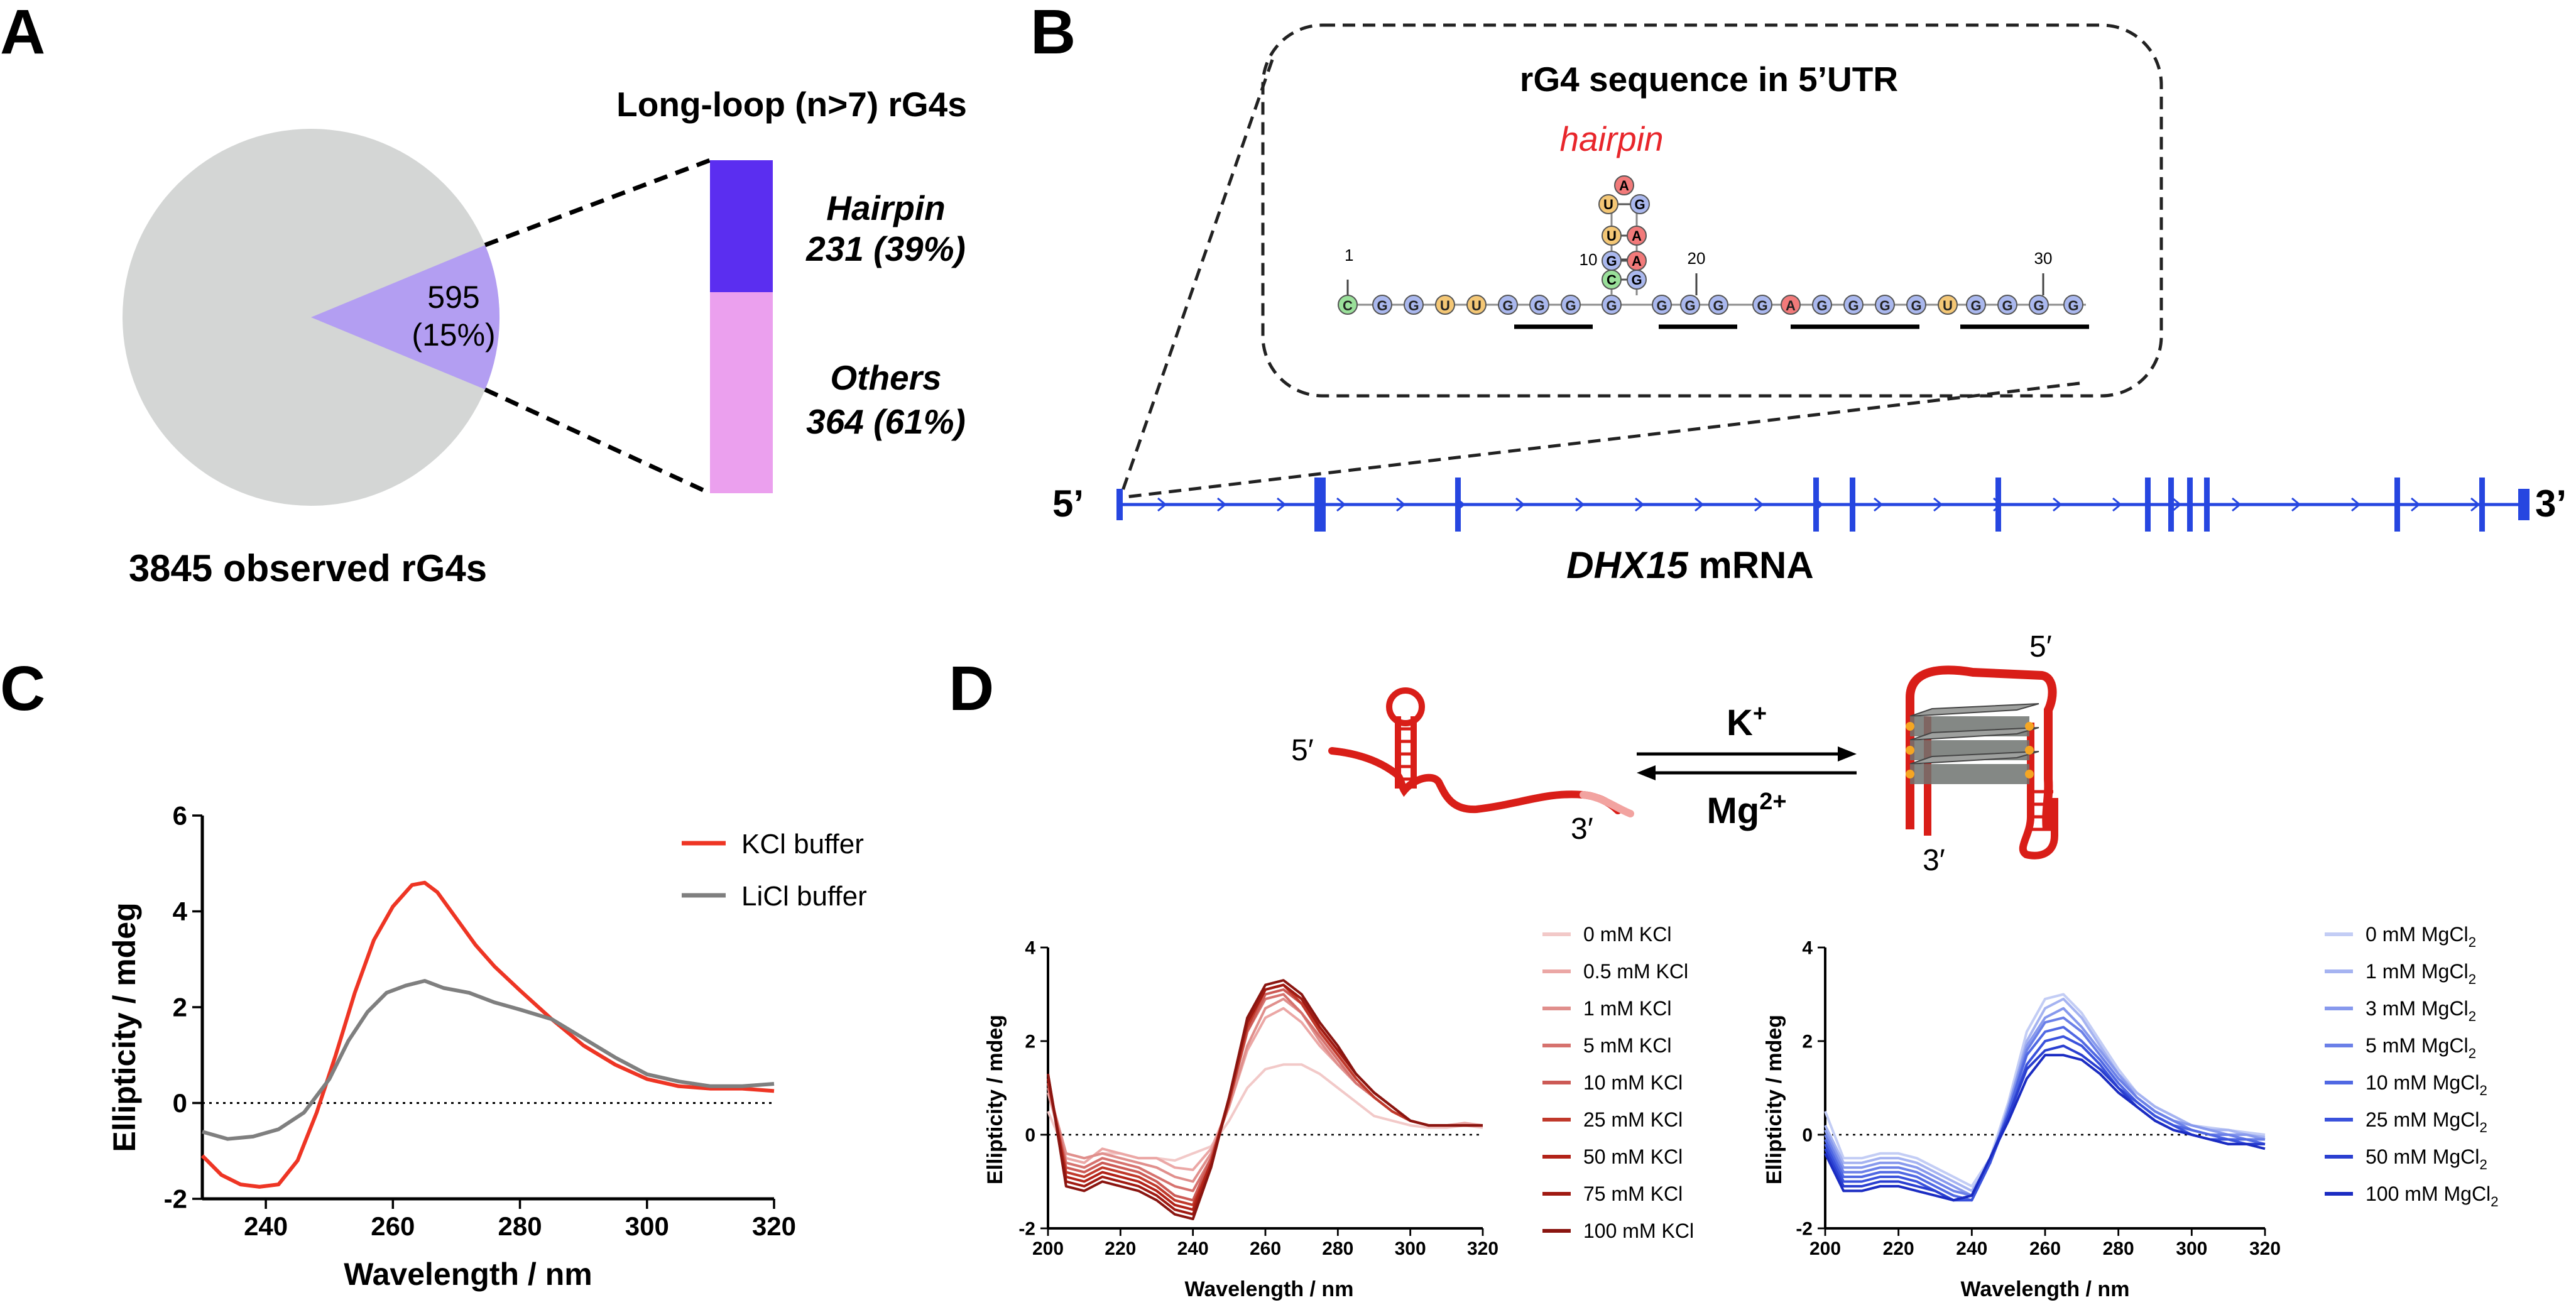  What do you see at coordinates (2426, 1121) in the screenshot?
I see `legend-label: 25 mM MgCl2` at bounding box center [2426, 1121].